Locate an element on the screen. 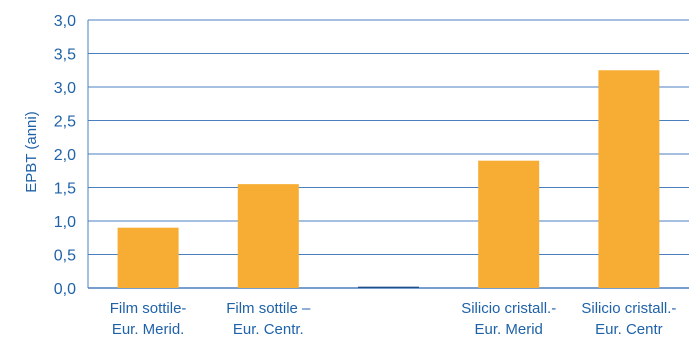 This screenshot has height=343, width=689. y-tick-label: 0,5 is located at coordinates (65, 256).